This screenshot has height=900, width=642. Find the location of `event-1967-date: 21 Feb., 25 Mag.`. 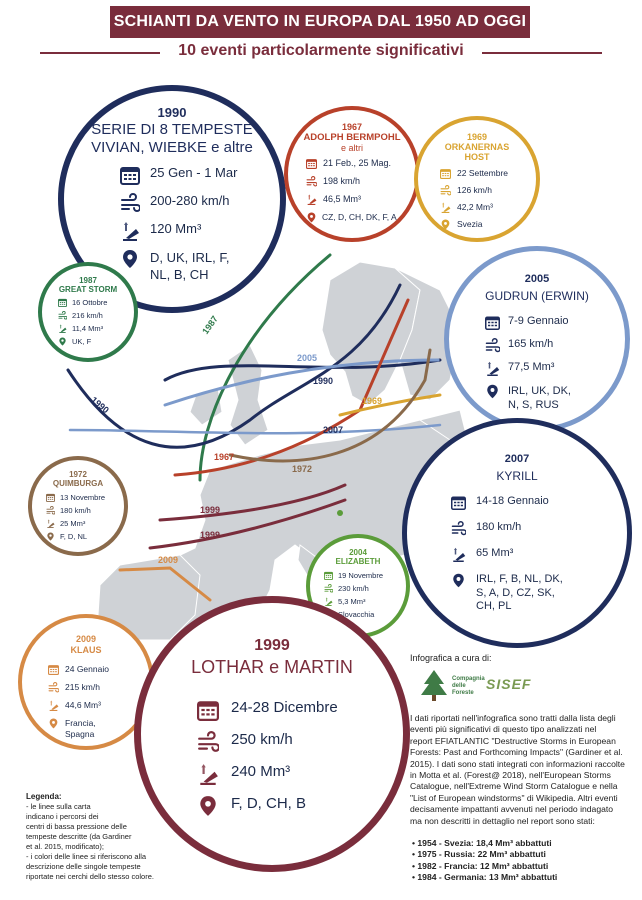

event-1967-date: 21 Feb., 25 Mag. is located at coordinates (357, 163).